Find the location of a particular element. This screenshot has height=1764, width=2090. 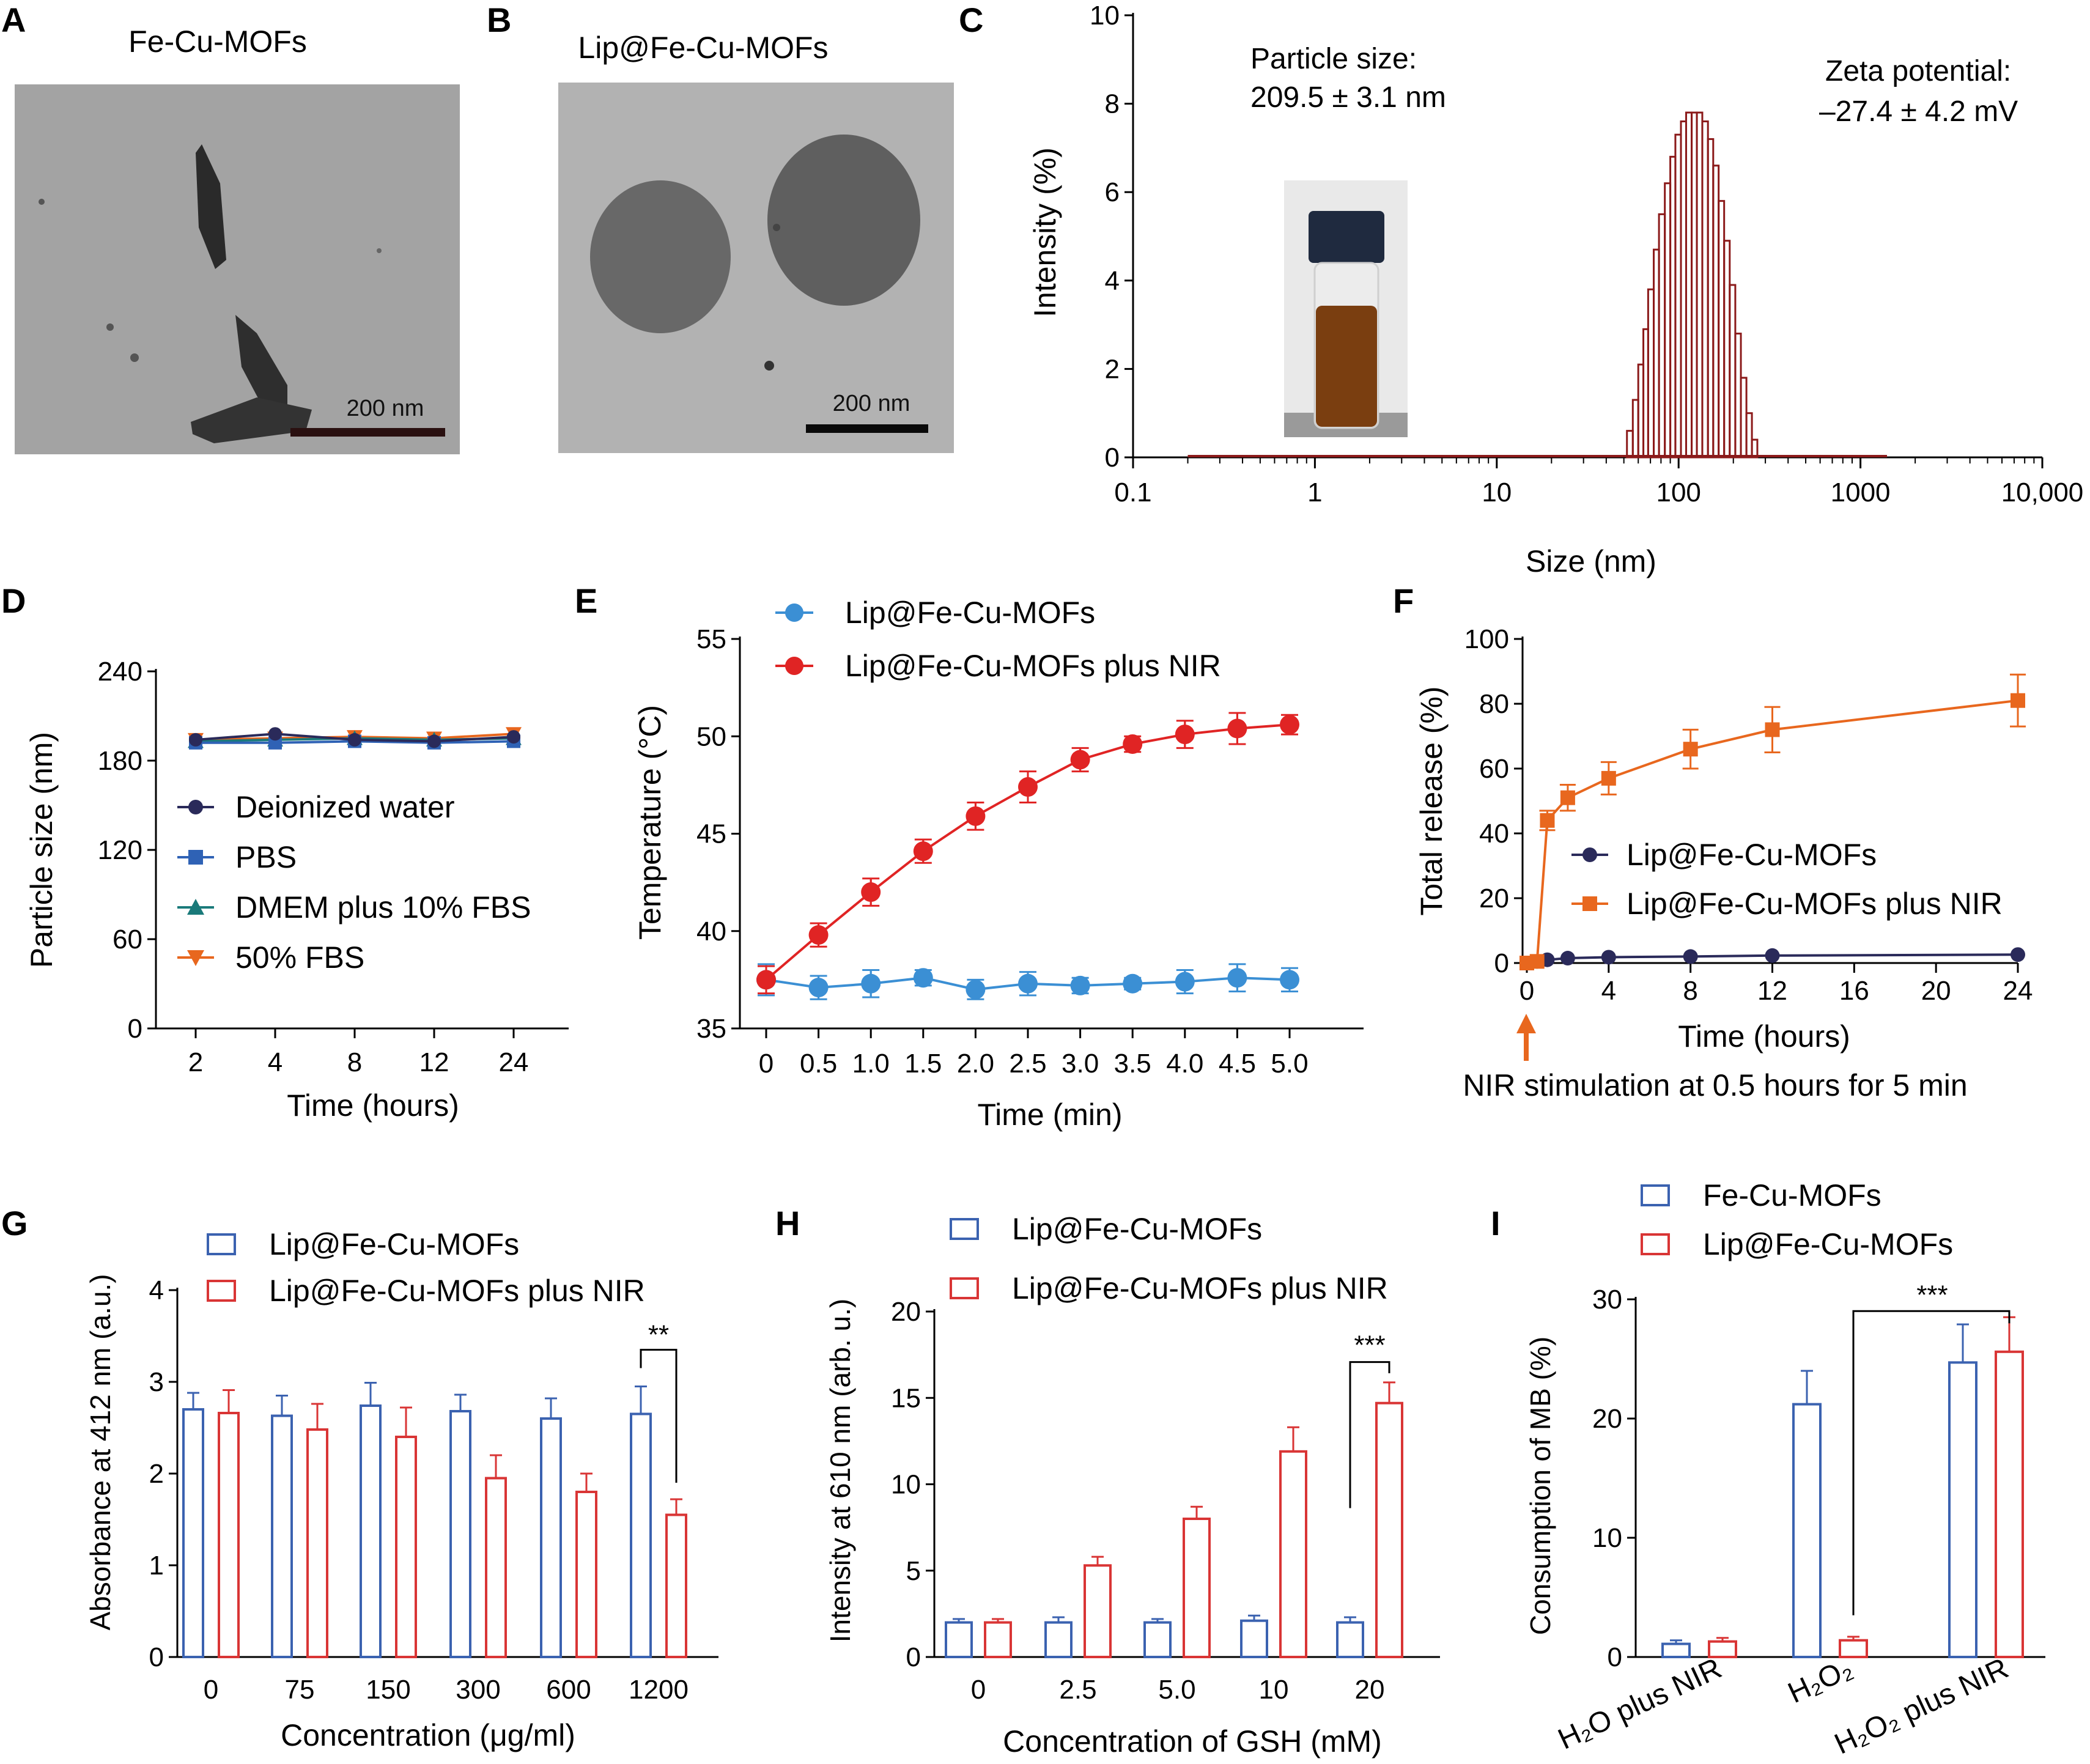

panel-a-scale-bar-label: 200 nm is located at coordinates (385, 408).